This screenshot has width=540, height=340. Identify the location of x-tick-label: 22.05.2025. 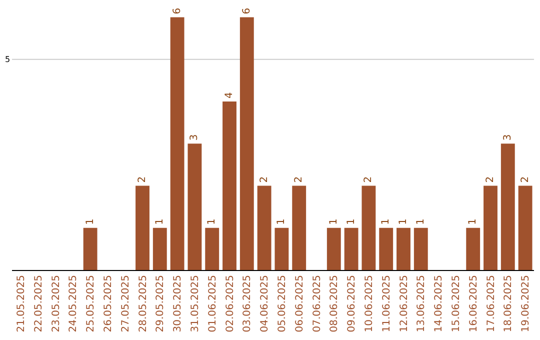
(38, 303).